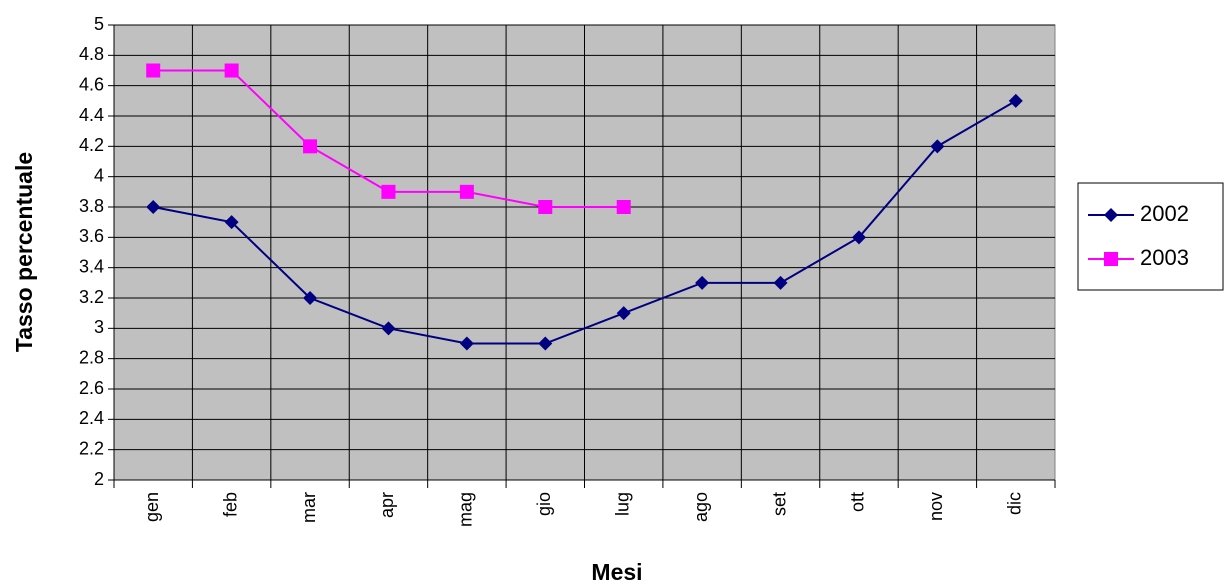 This screenshot has width=1231, height=587. What do you see at coordinates (1164, 213) in the screenshot?
I see `legend-label: 2002` at bounding box center [1164, 213].